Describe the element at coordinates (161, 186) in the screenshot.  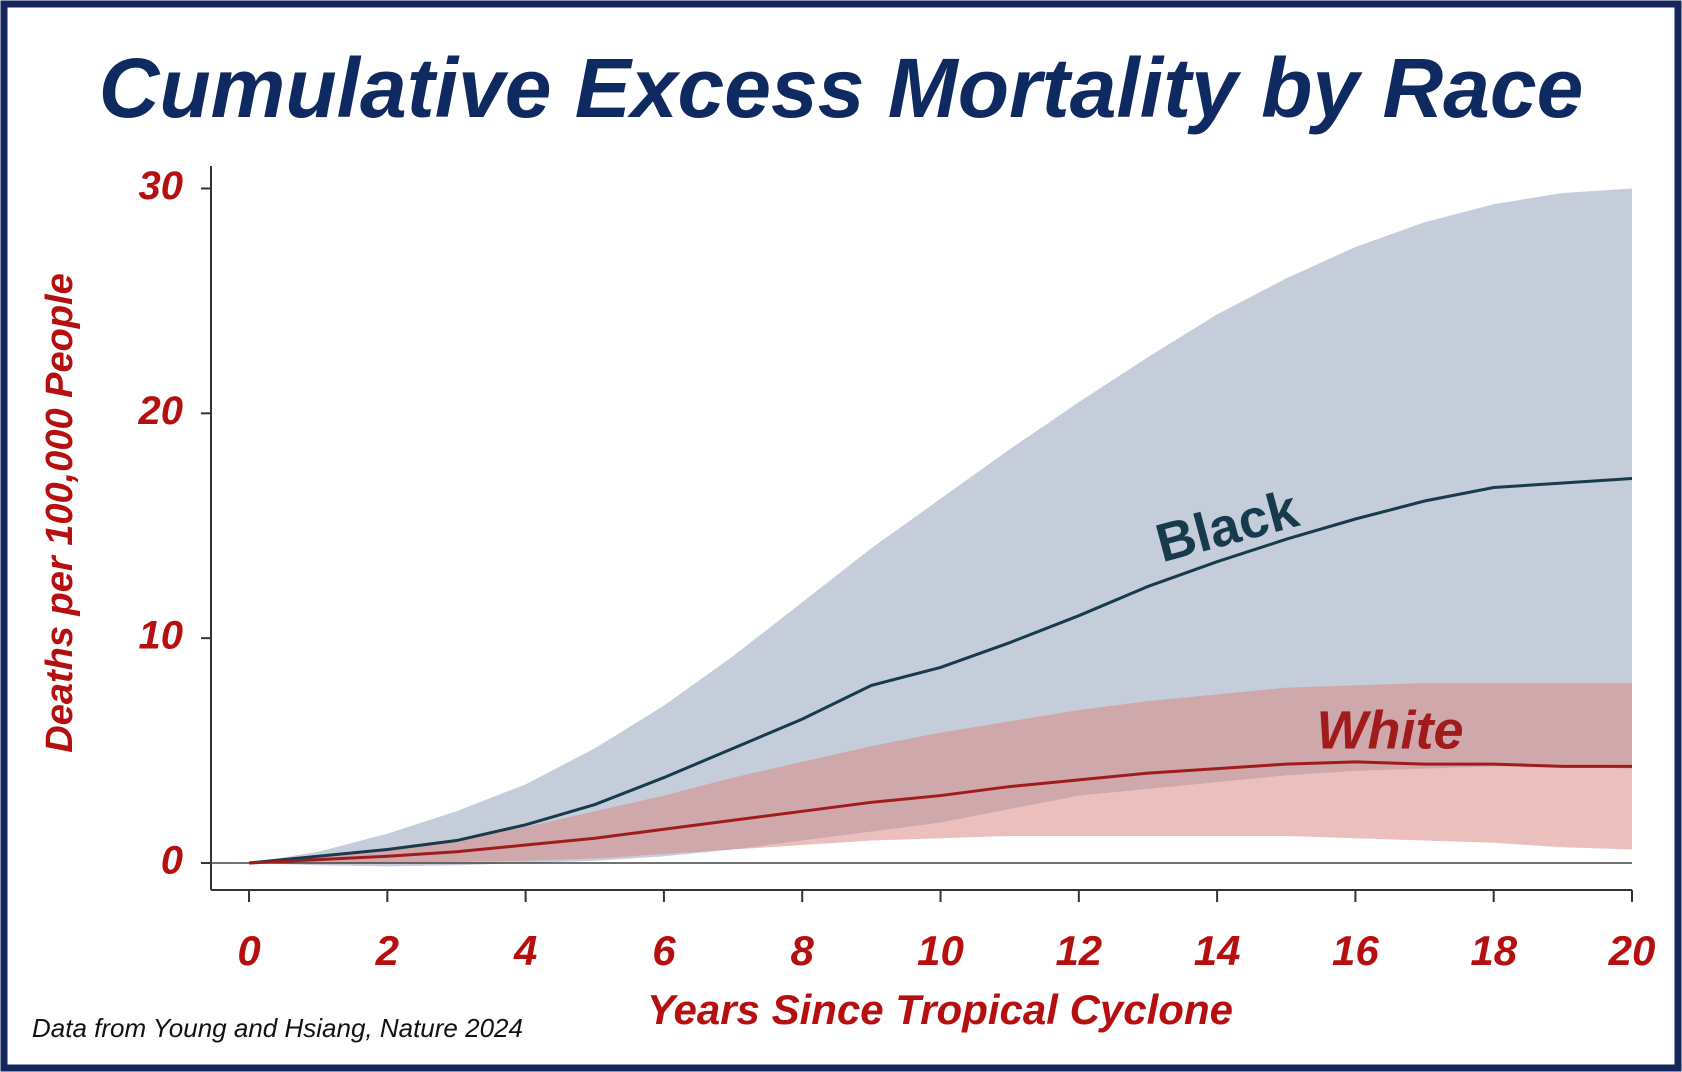
I see `y-tick-label: 30` at that location.